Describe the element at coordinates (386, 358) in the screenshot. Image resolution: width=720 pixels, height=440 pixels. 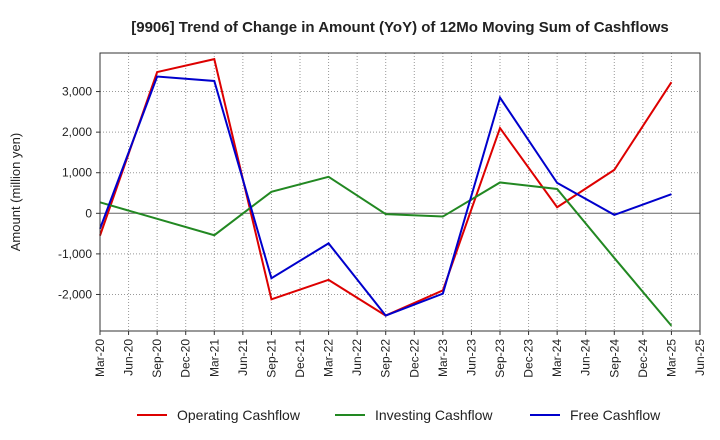
I see `x-tick-label: Sep-22` at that location.